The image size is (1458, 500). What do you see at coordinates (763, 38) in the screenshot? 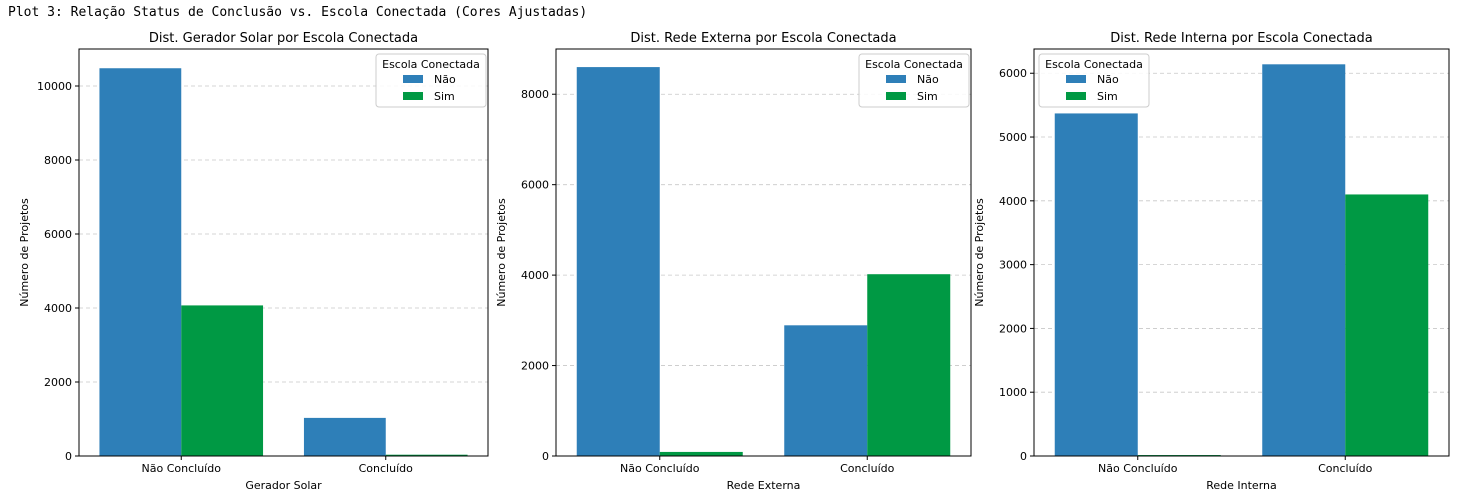
I see `chart-title: Dist. Rede Externa por Escola Conectada` at bounding box center [763, 38].